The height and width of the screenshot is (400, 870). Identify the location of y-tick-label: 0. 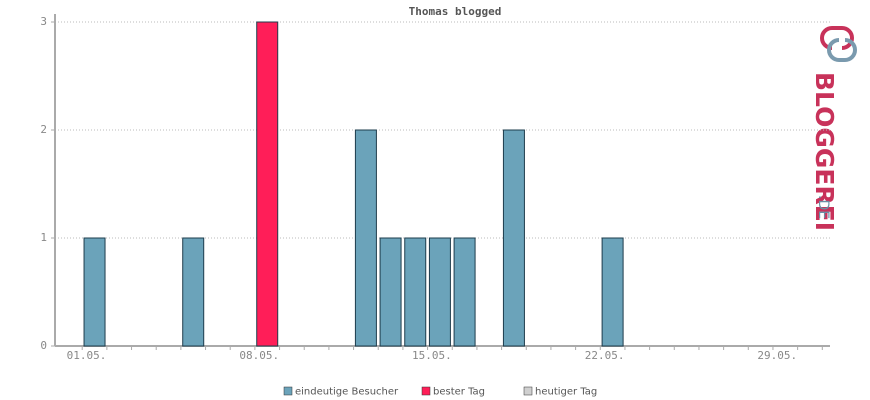
(43, 345).